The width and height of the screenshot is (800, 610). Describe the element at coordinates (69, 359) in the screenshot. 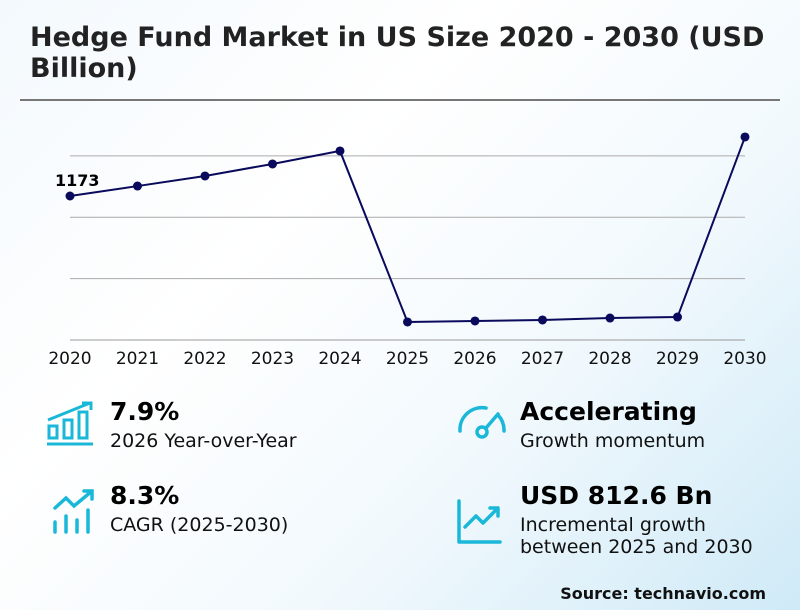

I see `x-tick-label: 2020` at that location.